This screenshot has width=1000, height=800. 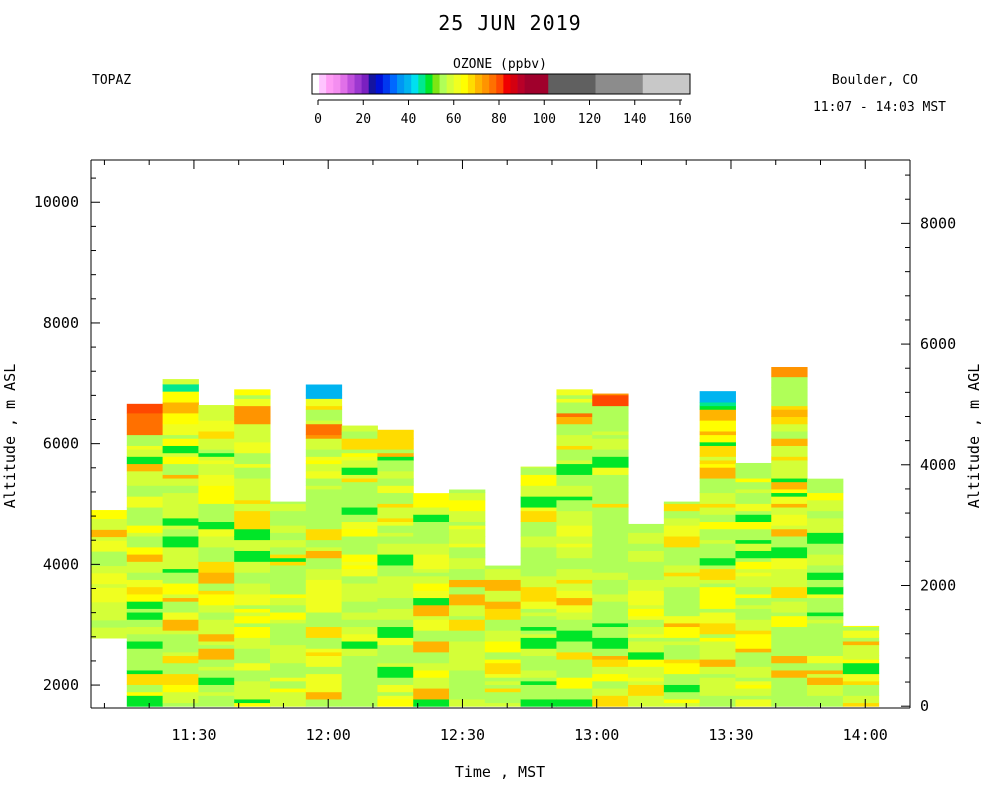 What do you see at coordinates (501, 84) in the screenshot?
I see `colorbar-frame` at bounding box center [501, 84].